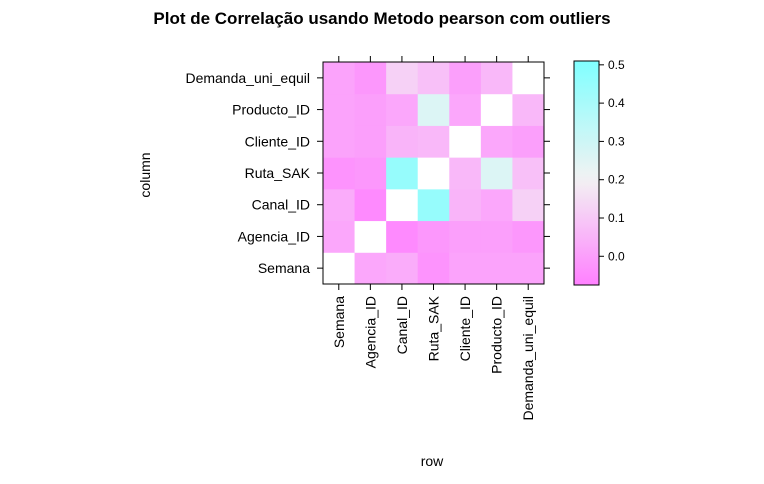  Describe the element at coordinates (465, 328) in the screenshot. I see `x-tick-label: Cliente_ID` at that location.